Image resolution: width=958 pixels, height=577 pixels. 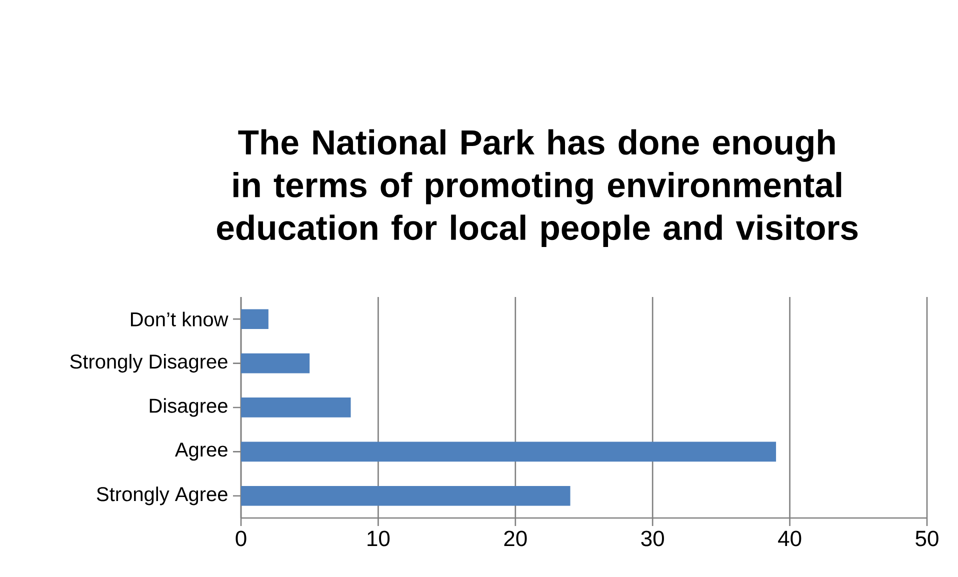 What do you see at coordinates (179, 319) in the screenshot?
I see `y-tick-label: Don’t know` at bounding box center [179, 319].